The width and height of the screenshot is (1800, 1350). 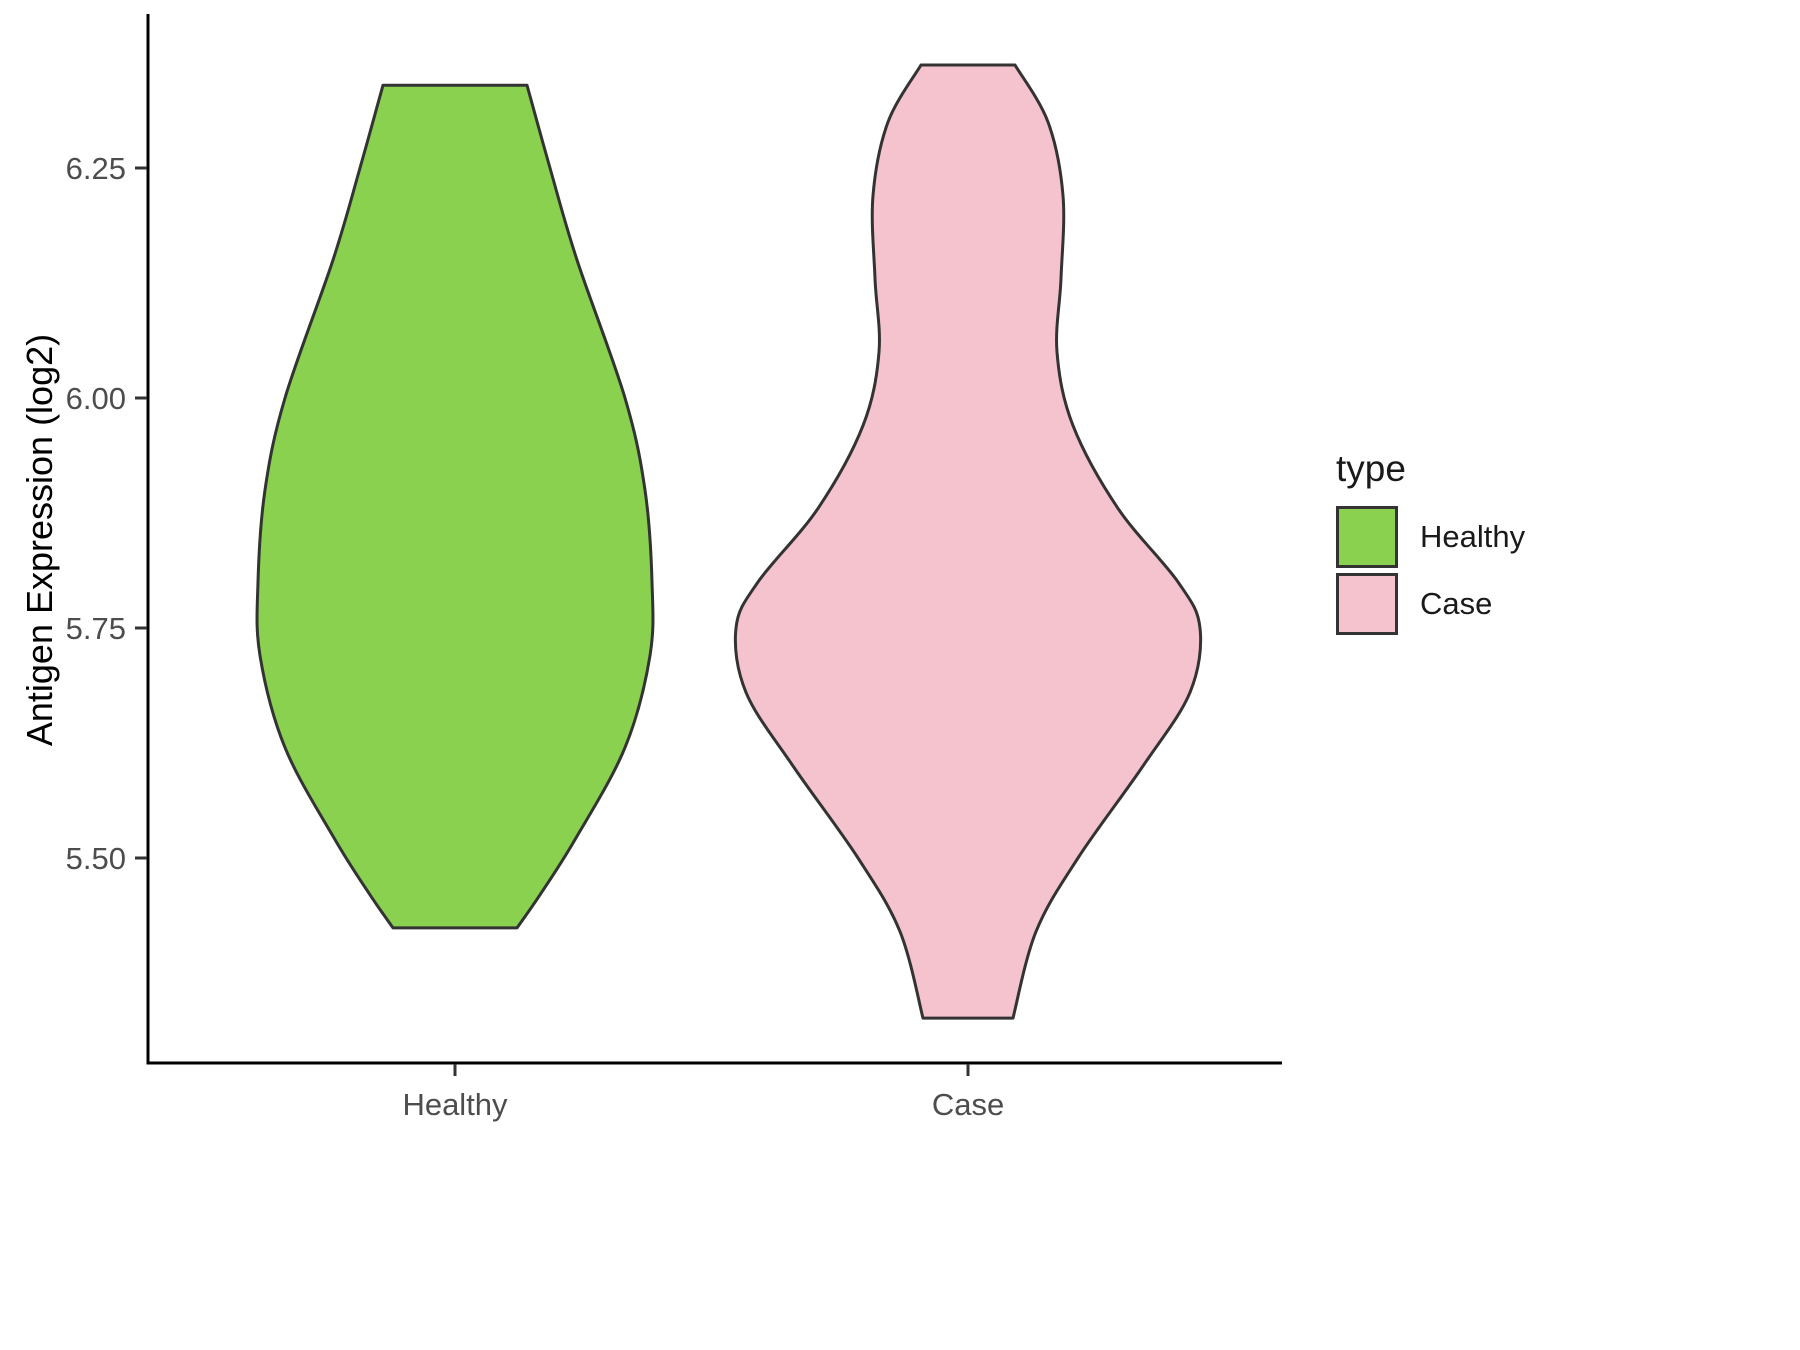 I want to click on x-category-label: Healthy, so click(x=455, y=1104).